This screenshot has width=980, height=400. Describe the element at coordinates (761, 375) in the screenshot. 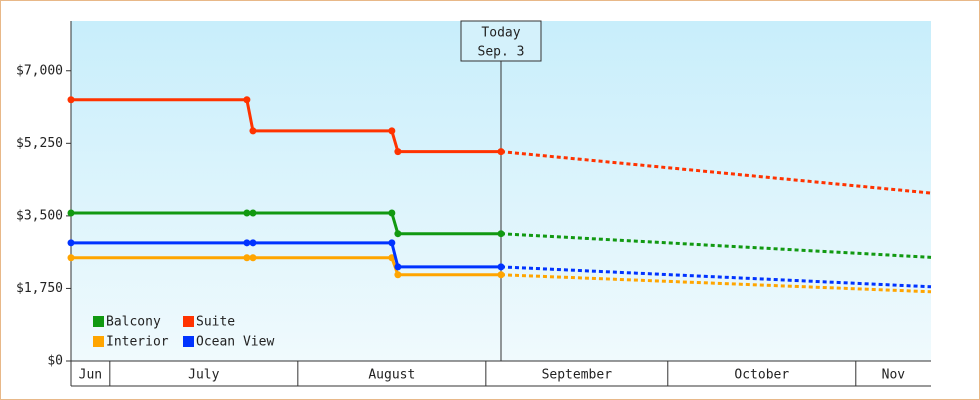

I see `x-tick-label: October` at that location.